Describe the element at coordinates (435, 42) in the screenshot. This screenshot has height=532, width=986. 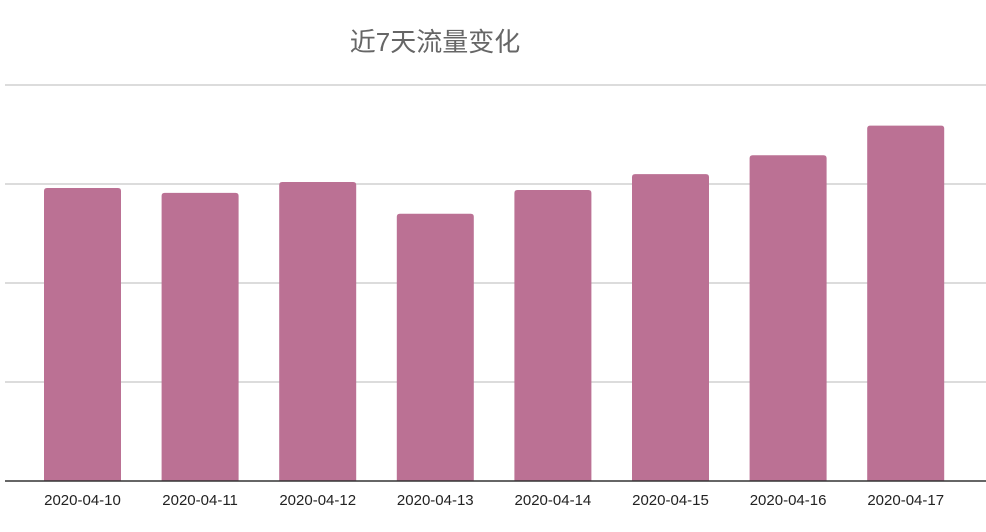
I see `chart-title: 近7天流量变化` at that location.